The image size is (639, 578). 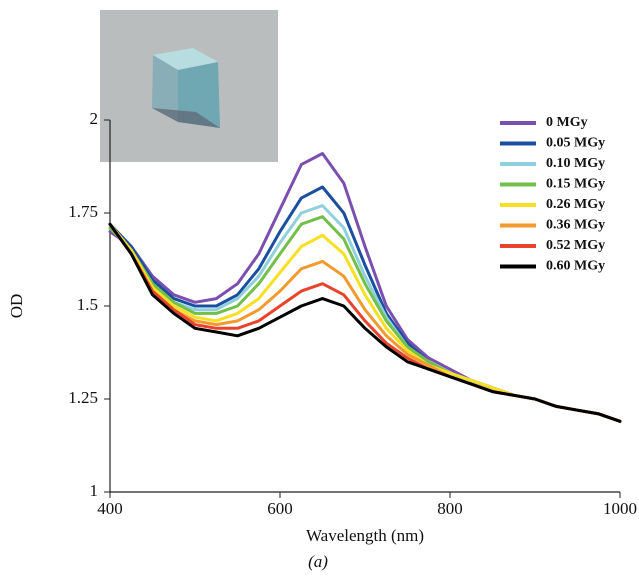 I want to click on x-axis-title: Wavelength (nm), so click(x=365, y=535).